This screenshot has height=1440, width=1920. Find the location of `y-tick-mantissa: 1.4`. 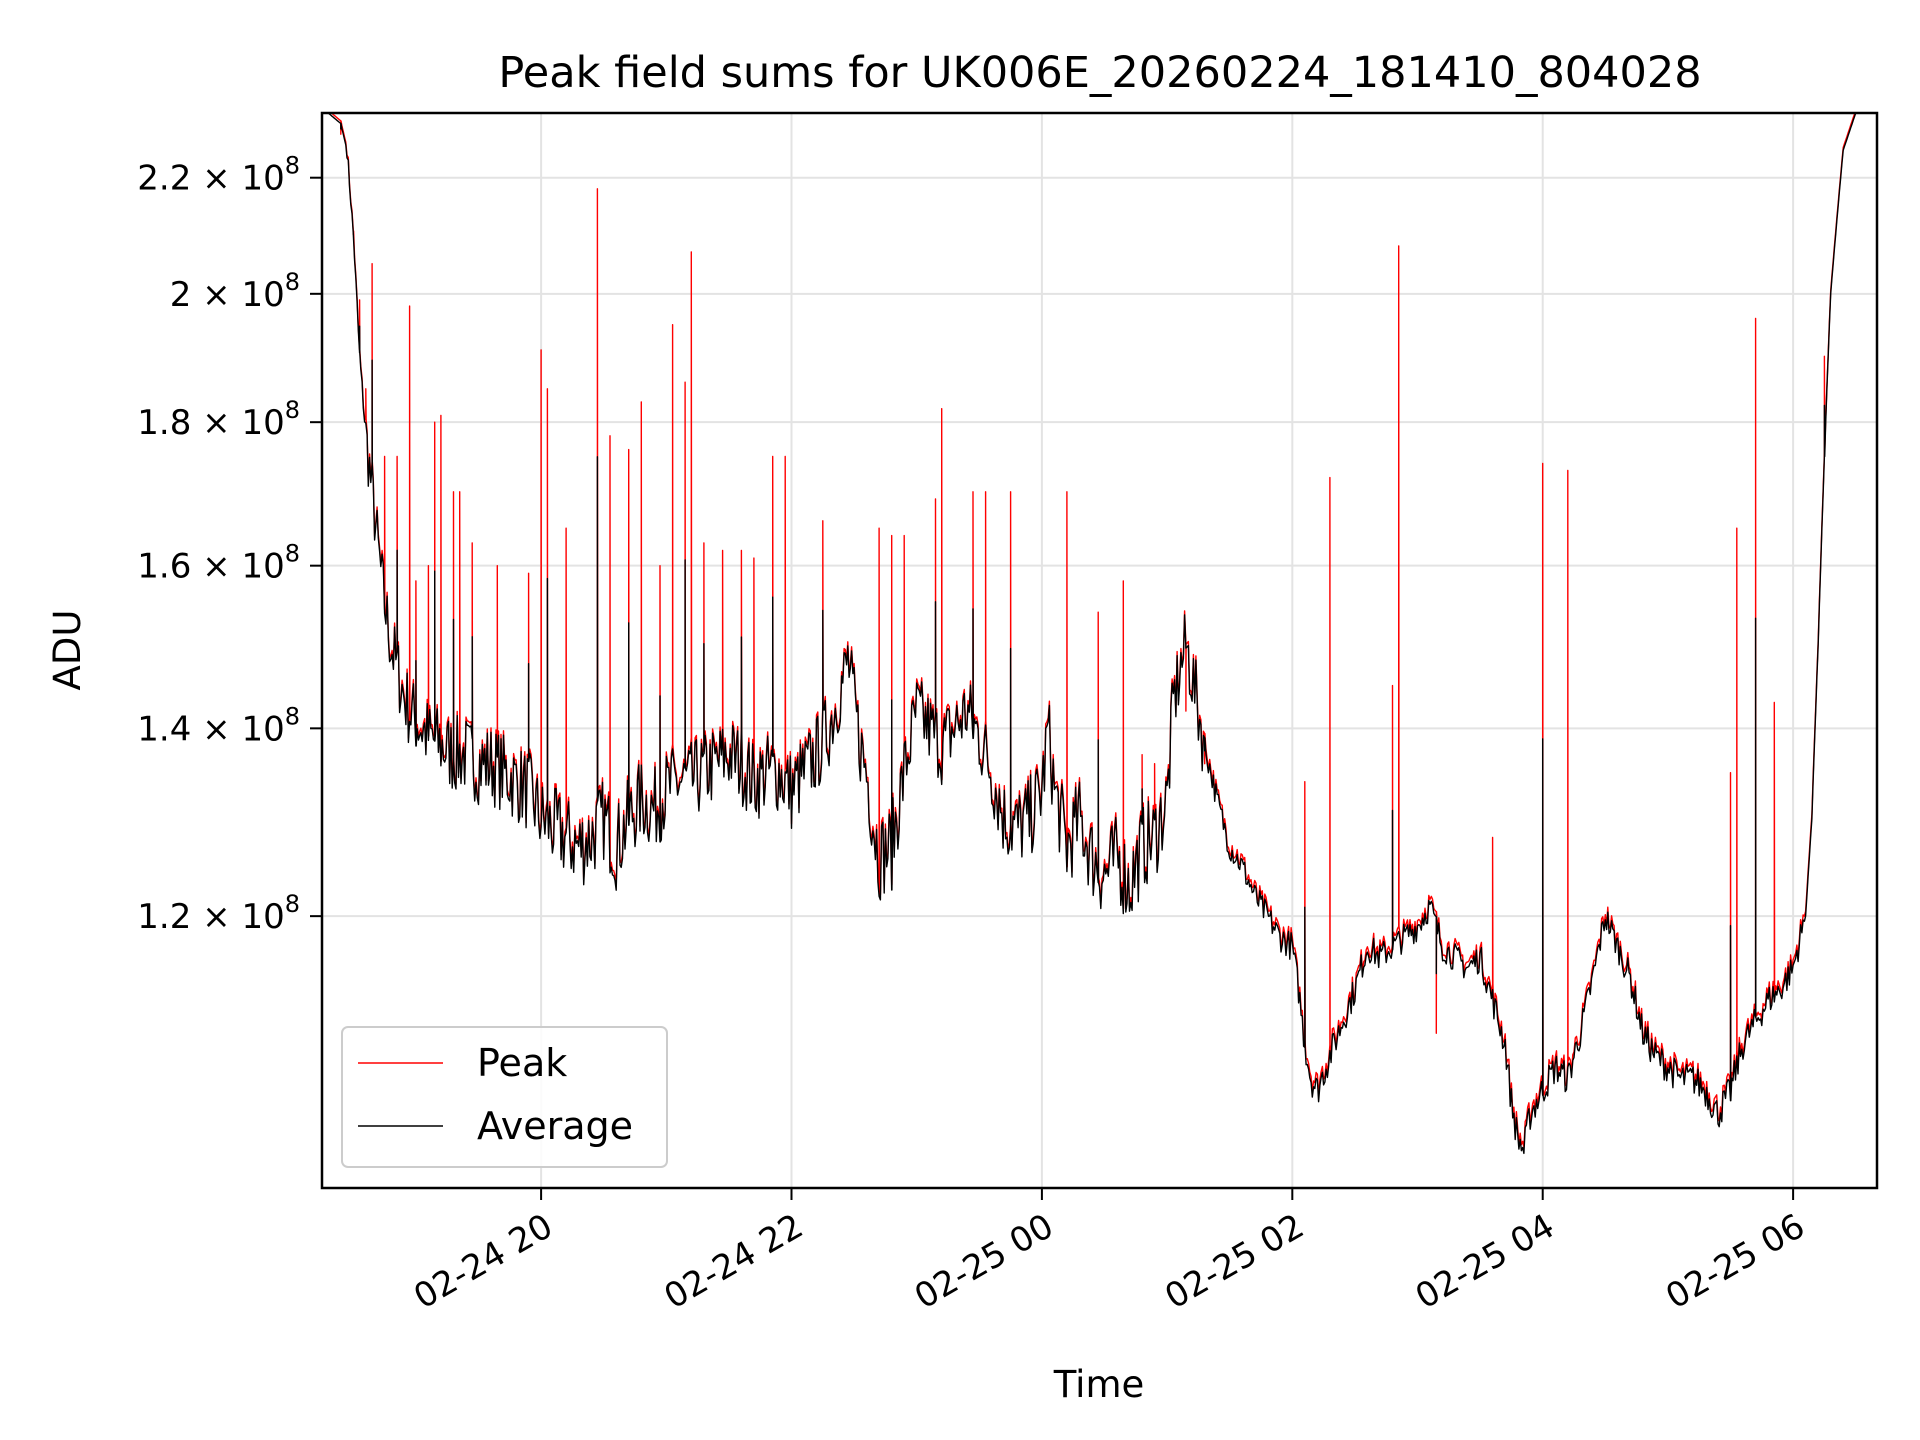

y-tick-mantissa: 1.4 is located at coordinates (164, 729).